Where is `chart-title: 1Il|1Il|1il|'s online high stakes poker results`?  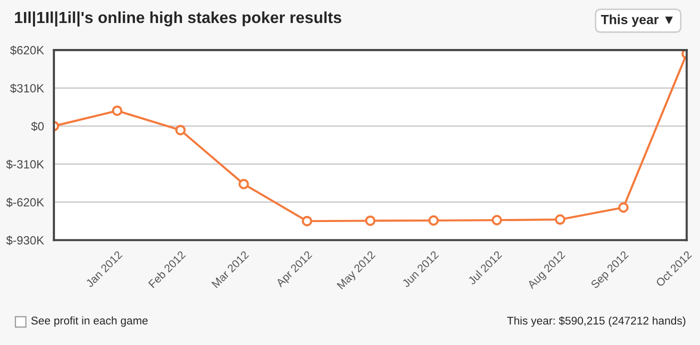
chart-title: 1Il|1Il|1il|'s online high stakes poker results is located at coordinates (178, 19).